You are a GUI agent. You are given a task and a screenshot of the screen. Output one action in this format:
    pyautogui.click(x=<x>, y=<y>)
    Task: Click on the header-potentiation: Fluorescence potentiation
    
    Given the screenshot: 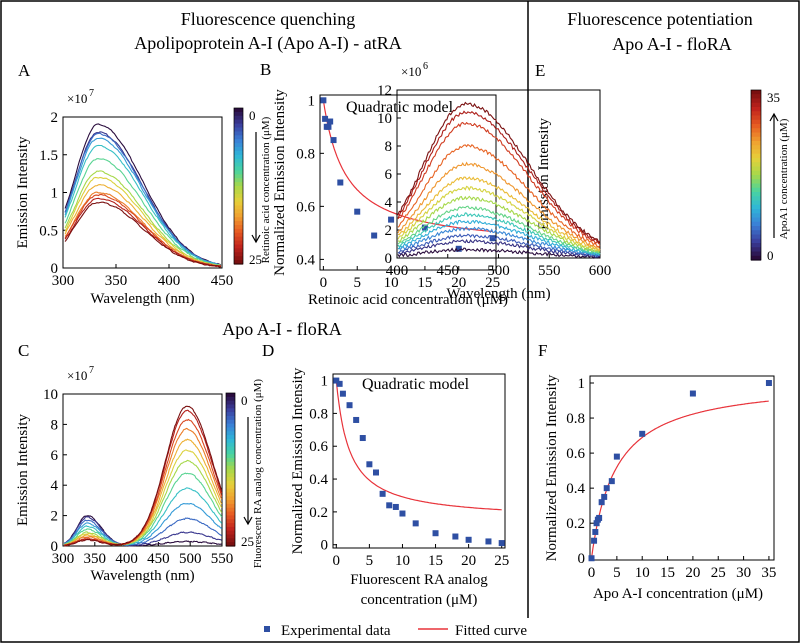 What is the action you would take?
    pyautogui.click(x=659, y=19)
    